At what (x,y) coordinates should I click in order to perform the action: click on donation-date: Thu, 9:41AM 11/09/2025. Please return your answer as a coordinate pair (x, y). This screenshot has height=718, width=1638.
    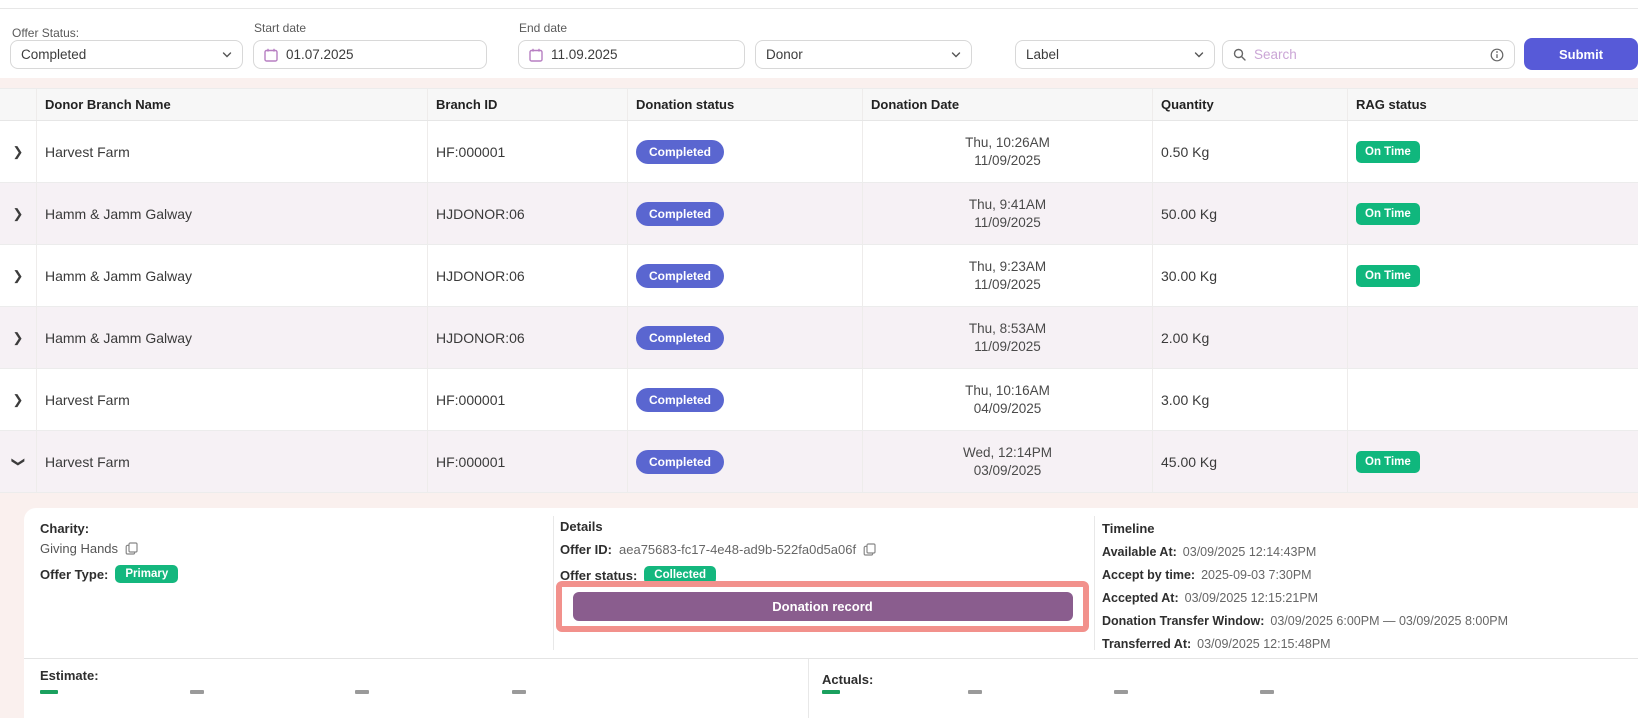
    Looking at the image, I should click on (1007, 213).